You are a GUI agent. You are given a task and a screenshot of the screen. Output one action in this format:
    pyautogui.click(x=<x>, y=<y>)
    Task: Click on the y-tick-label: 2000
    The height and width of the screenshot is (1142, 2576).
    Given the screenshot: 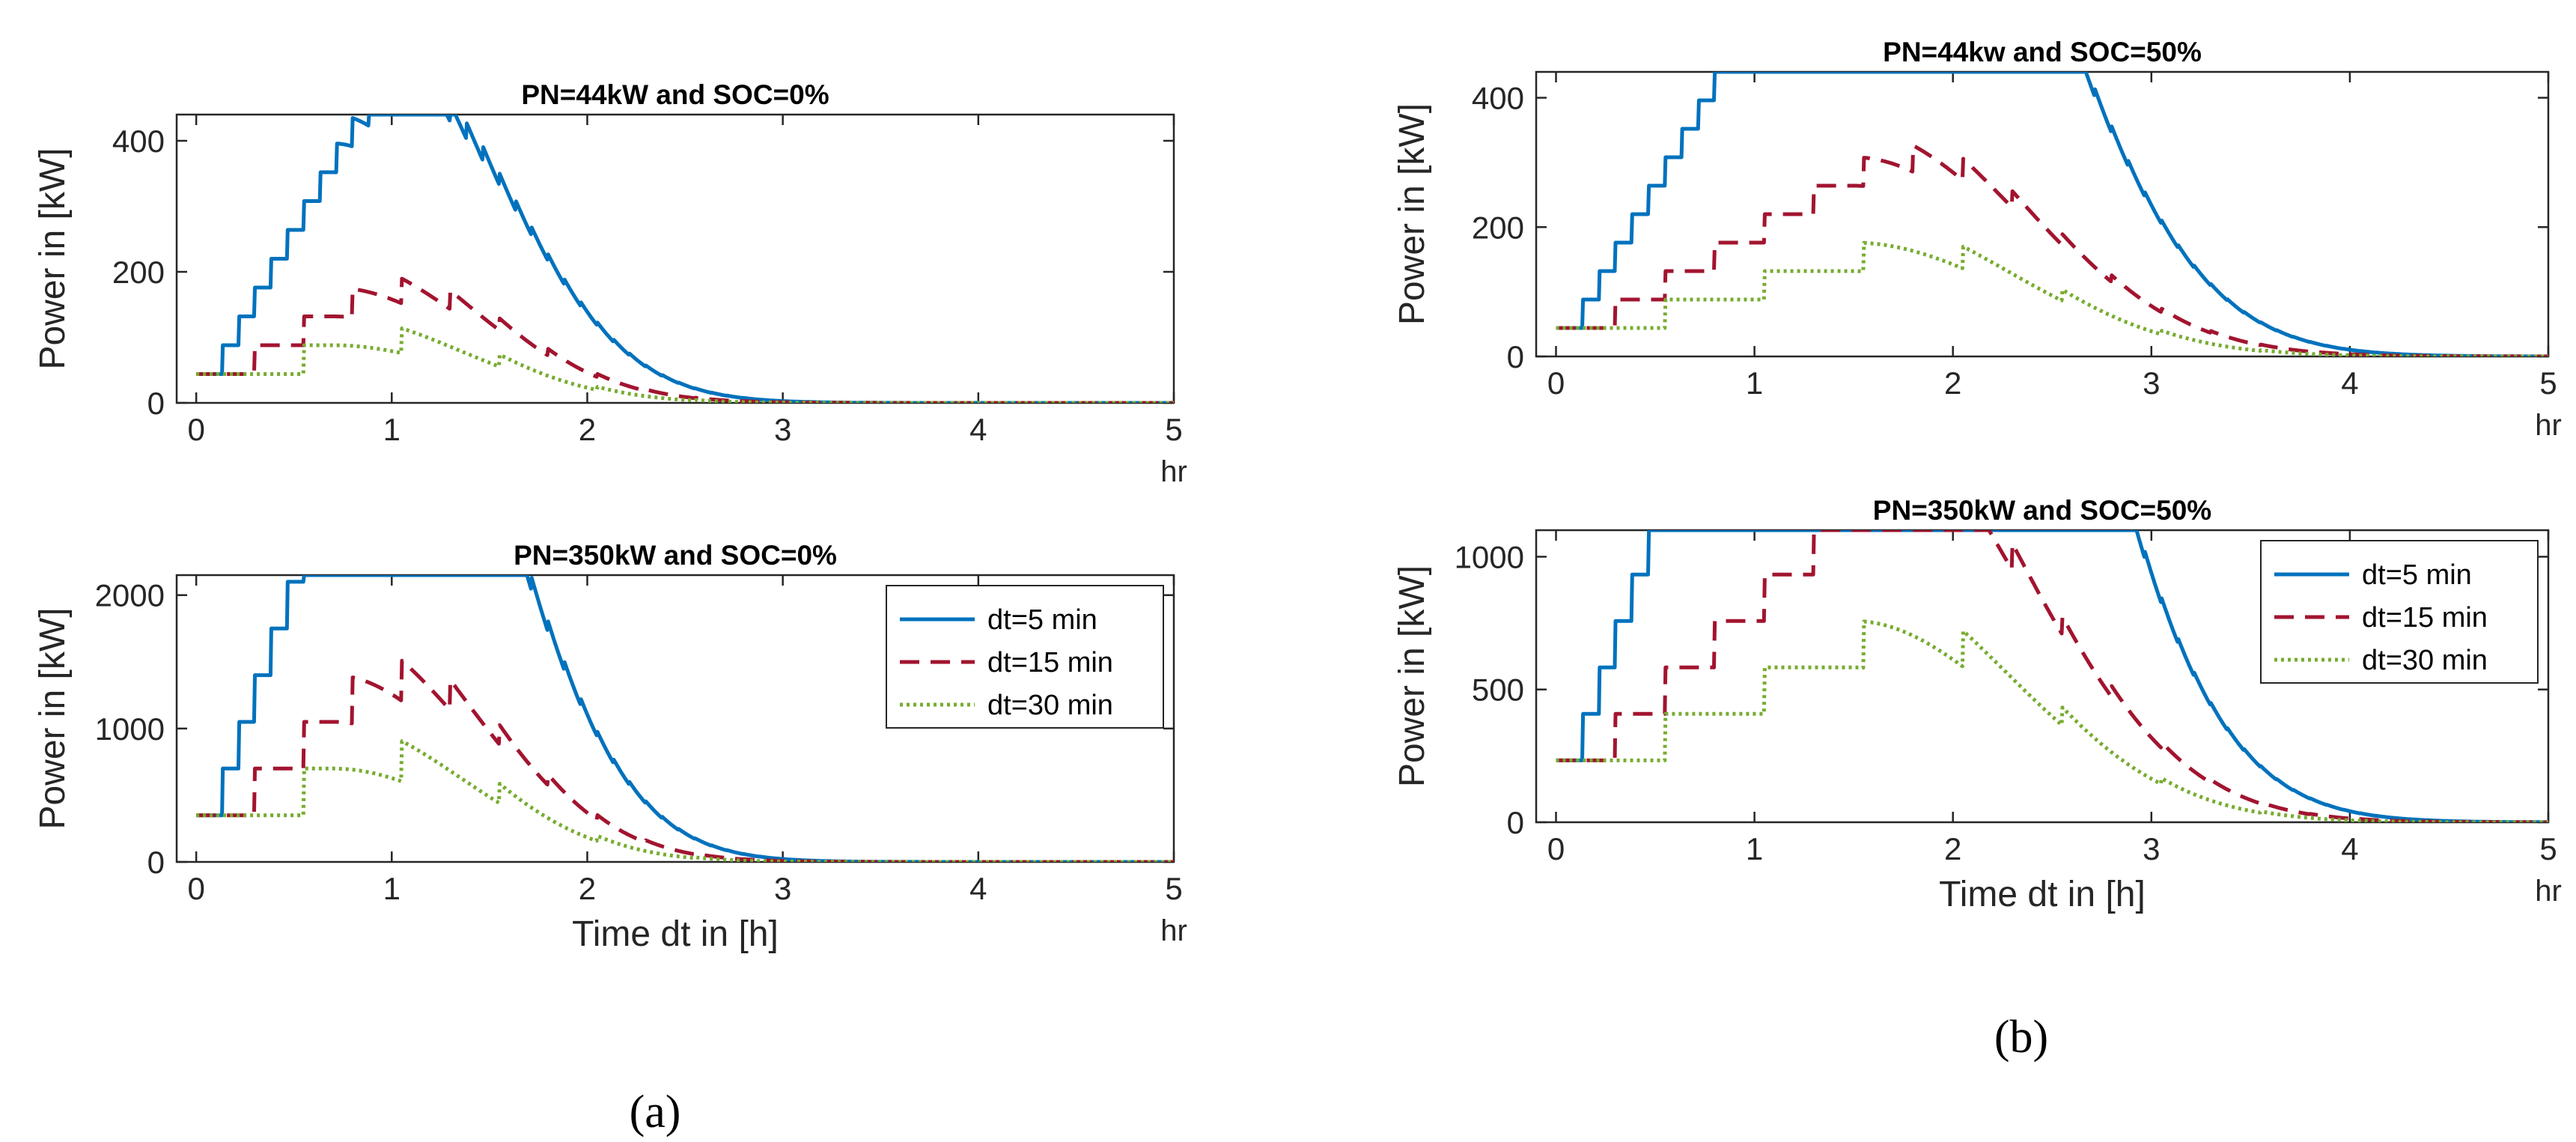 What is the action you would take?
    pyautogui.click(x=130, y=595)
    